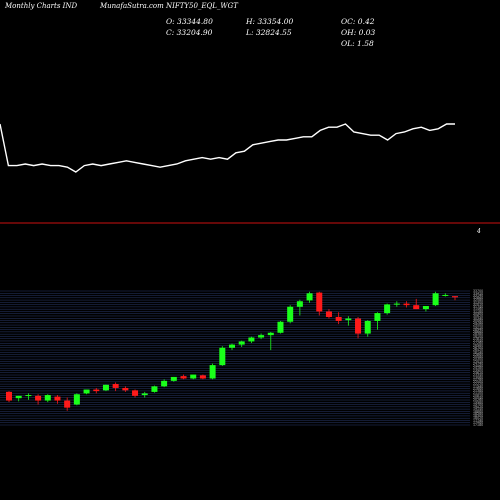 The image size is (500, 500). Describe the element at coordinates (478, 420) in the screenshot. I see `y-tick-label: 17740` at that location.